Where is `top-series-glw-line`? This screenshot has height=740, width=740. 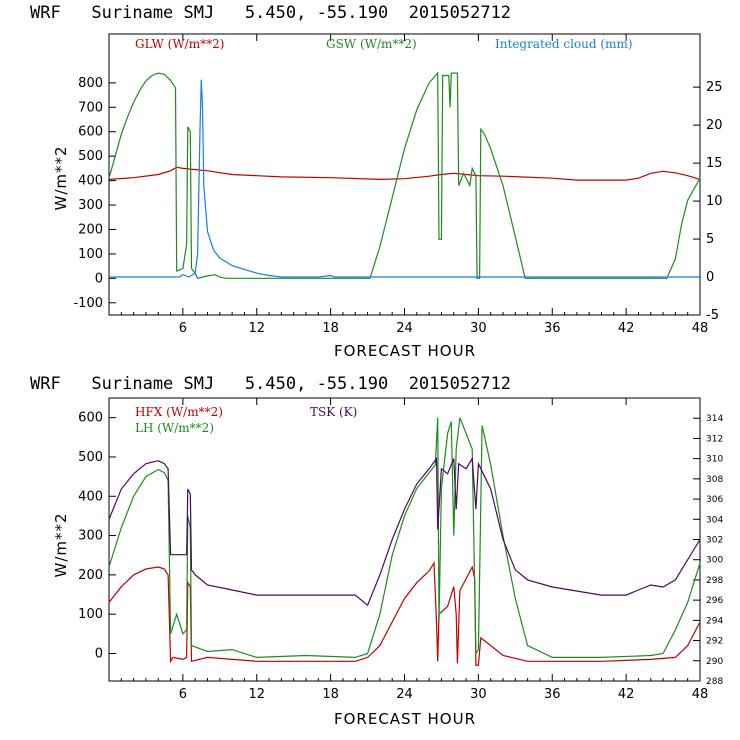 top-series-glw-line is located at coordinates (404, 173).